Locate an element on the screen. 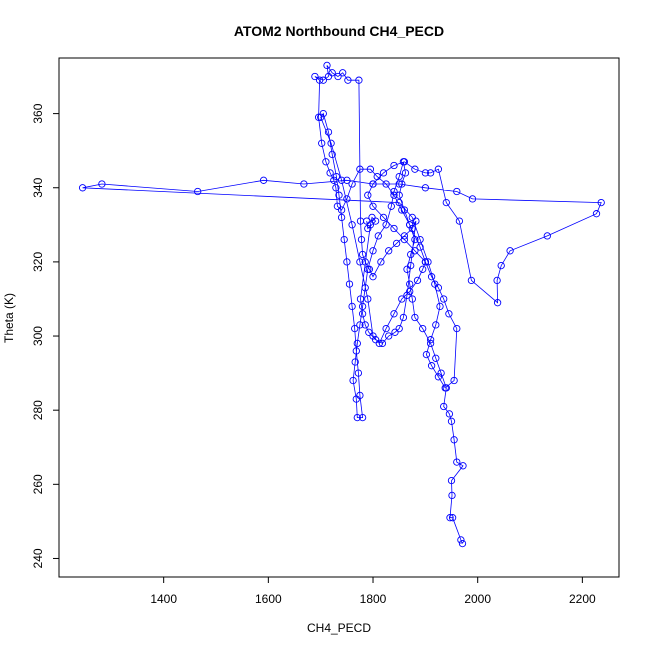 This screenshot has height=650, width=650. x-tick-label: 1400 is located at coordinates (163, 599).